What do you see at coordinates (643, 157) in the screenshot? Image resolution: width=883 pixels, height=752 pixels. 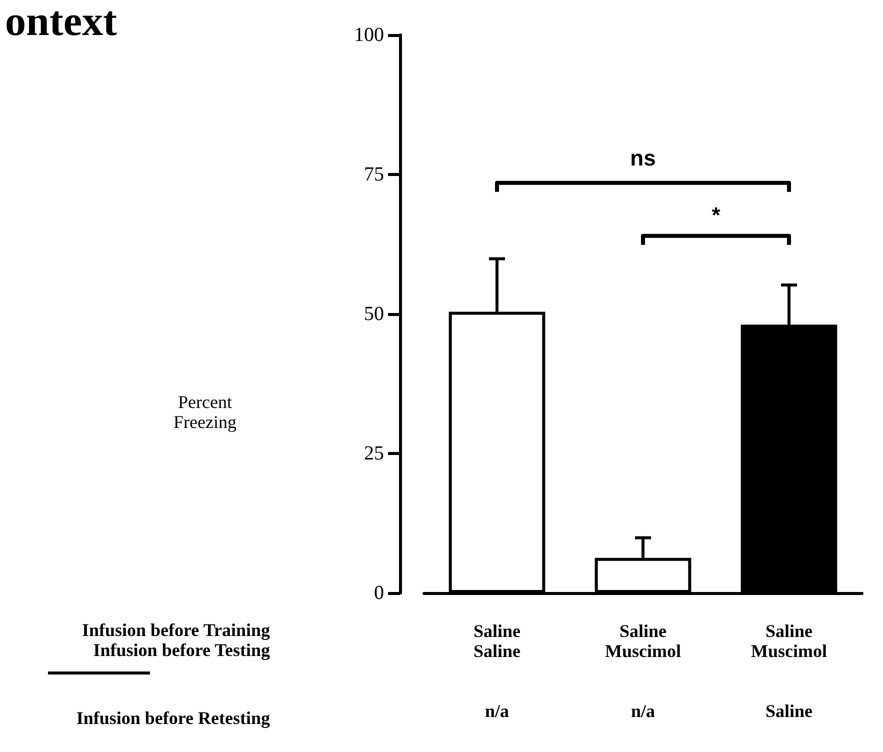 I see `annotation: ns` at bounding box center [643, 157].